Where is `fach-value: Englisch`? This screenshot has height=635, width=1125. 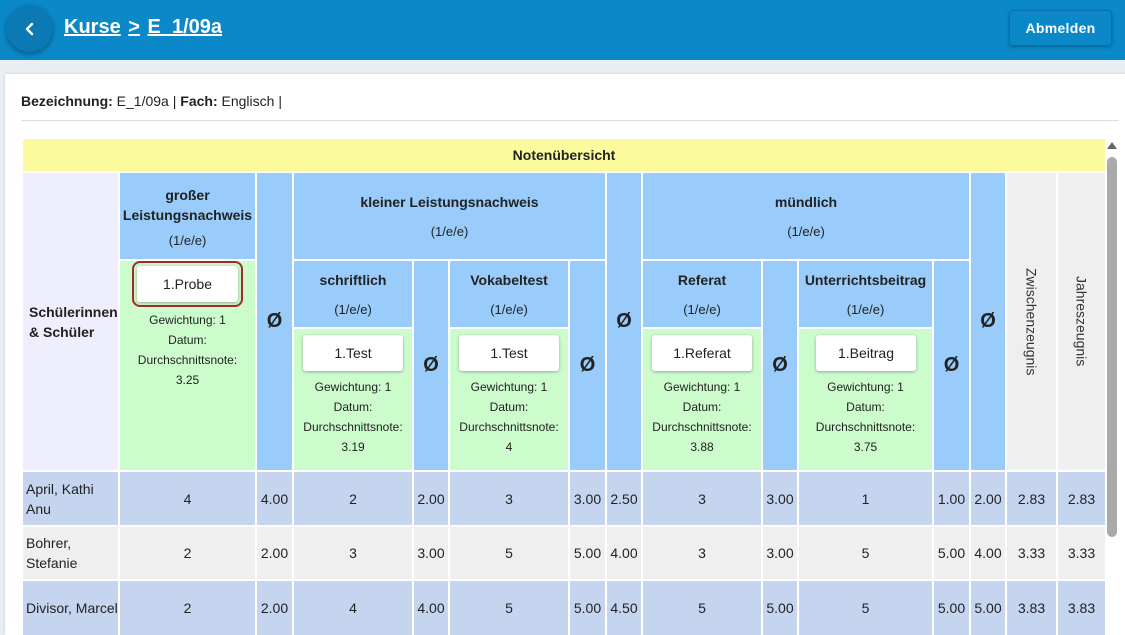 fach-value: Englisch is located at coordinates (248, 101).